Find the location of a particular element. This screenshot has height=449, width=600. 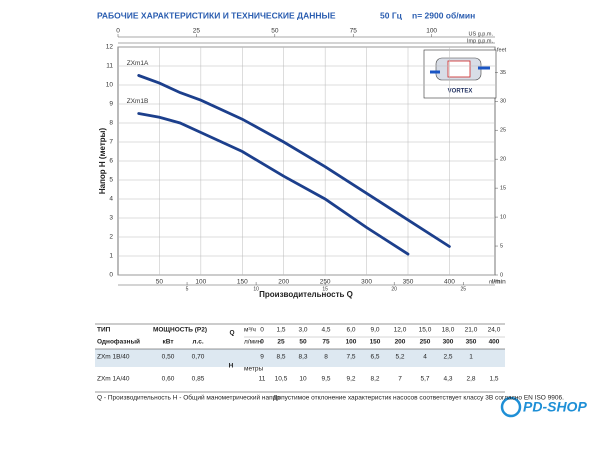

row-hp: 0,85 is located at coordinates (198, 379).